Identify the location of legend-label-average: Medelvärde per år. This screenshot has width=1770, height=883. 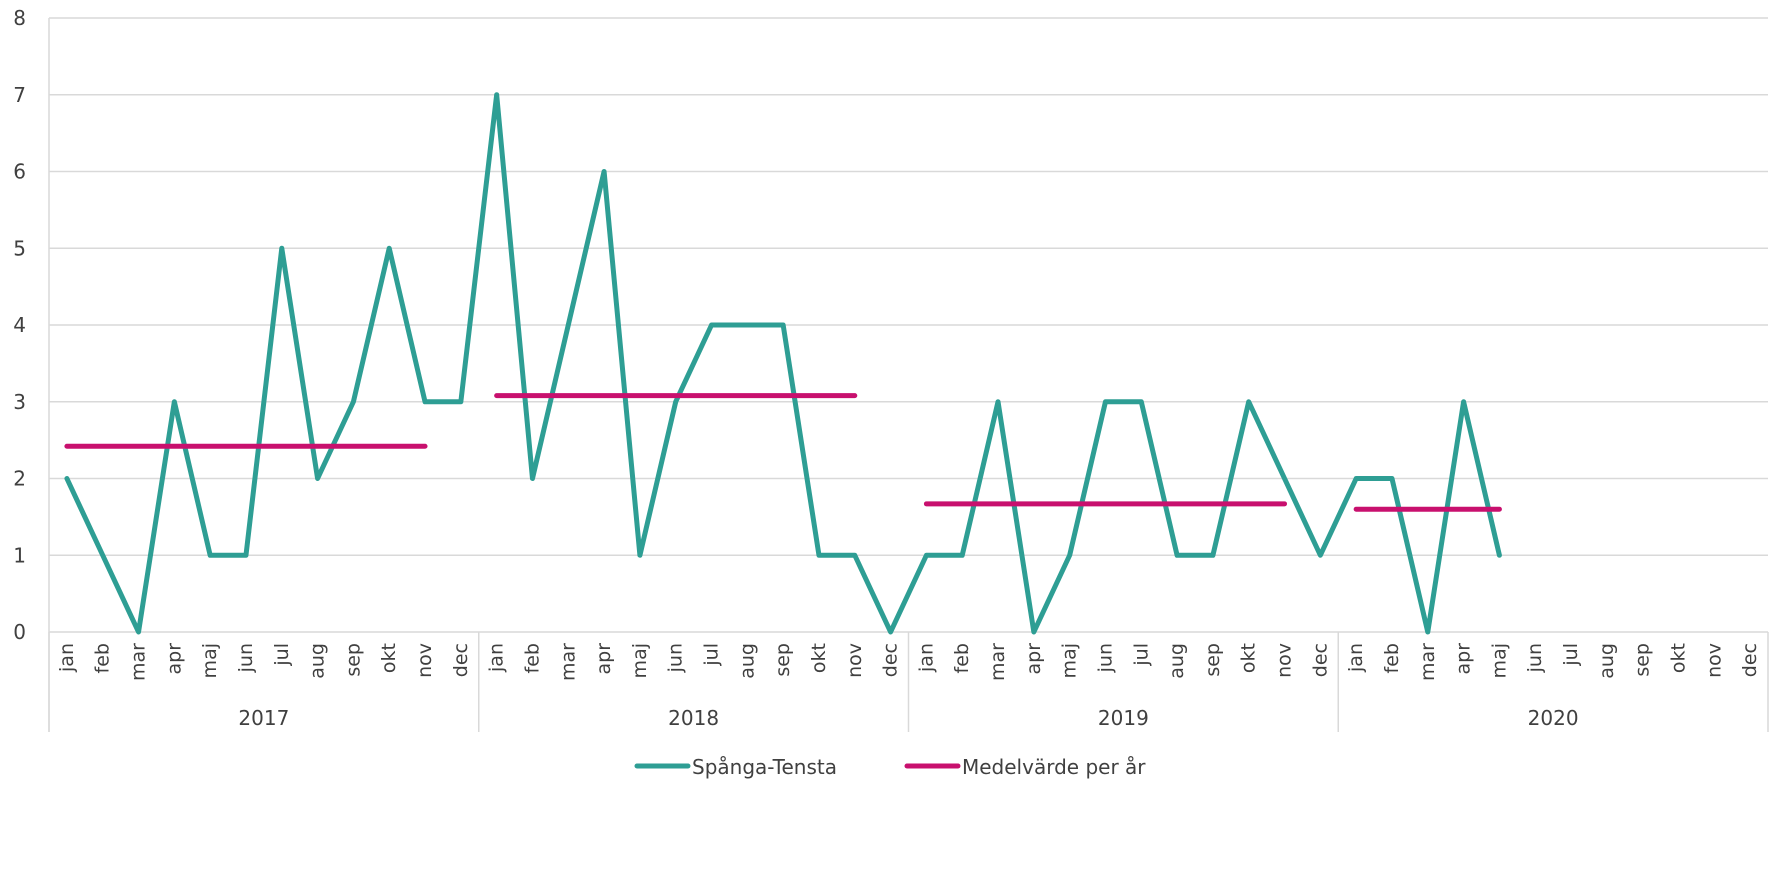
(1054, 767).